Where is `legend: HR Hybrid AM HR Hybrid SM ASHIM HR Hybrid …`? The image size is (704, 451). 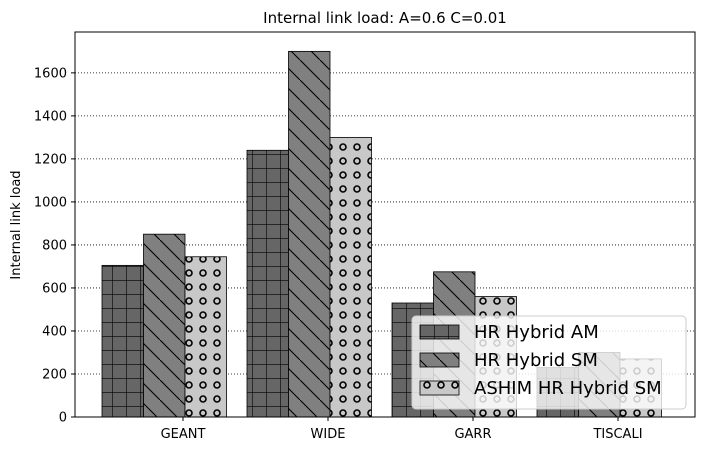 legend: HR Hybrid AM HR Hybrid SM ASHIM HR Hybrid … is located at coordinates (549, 362).